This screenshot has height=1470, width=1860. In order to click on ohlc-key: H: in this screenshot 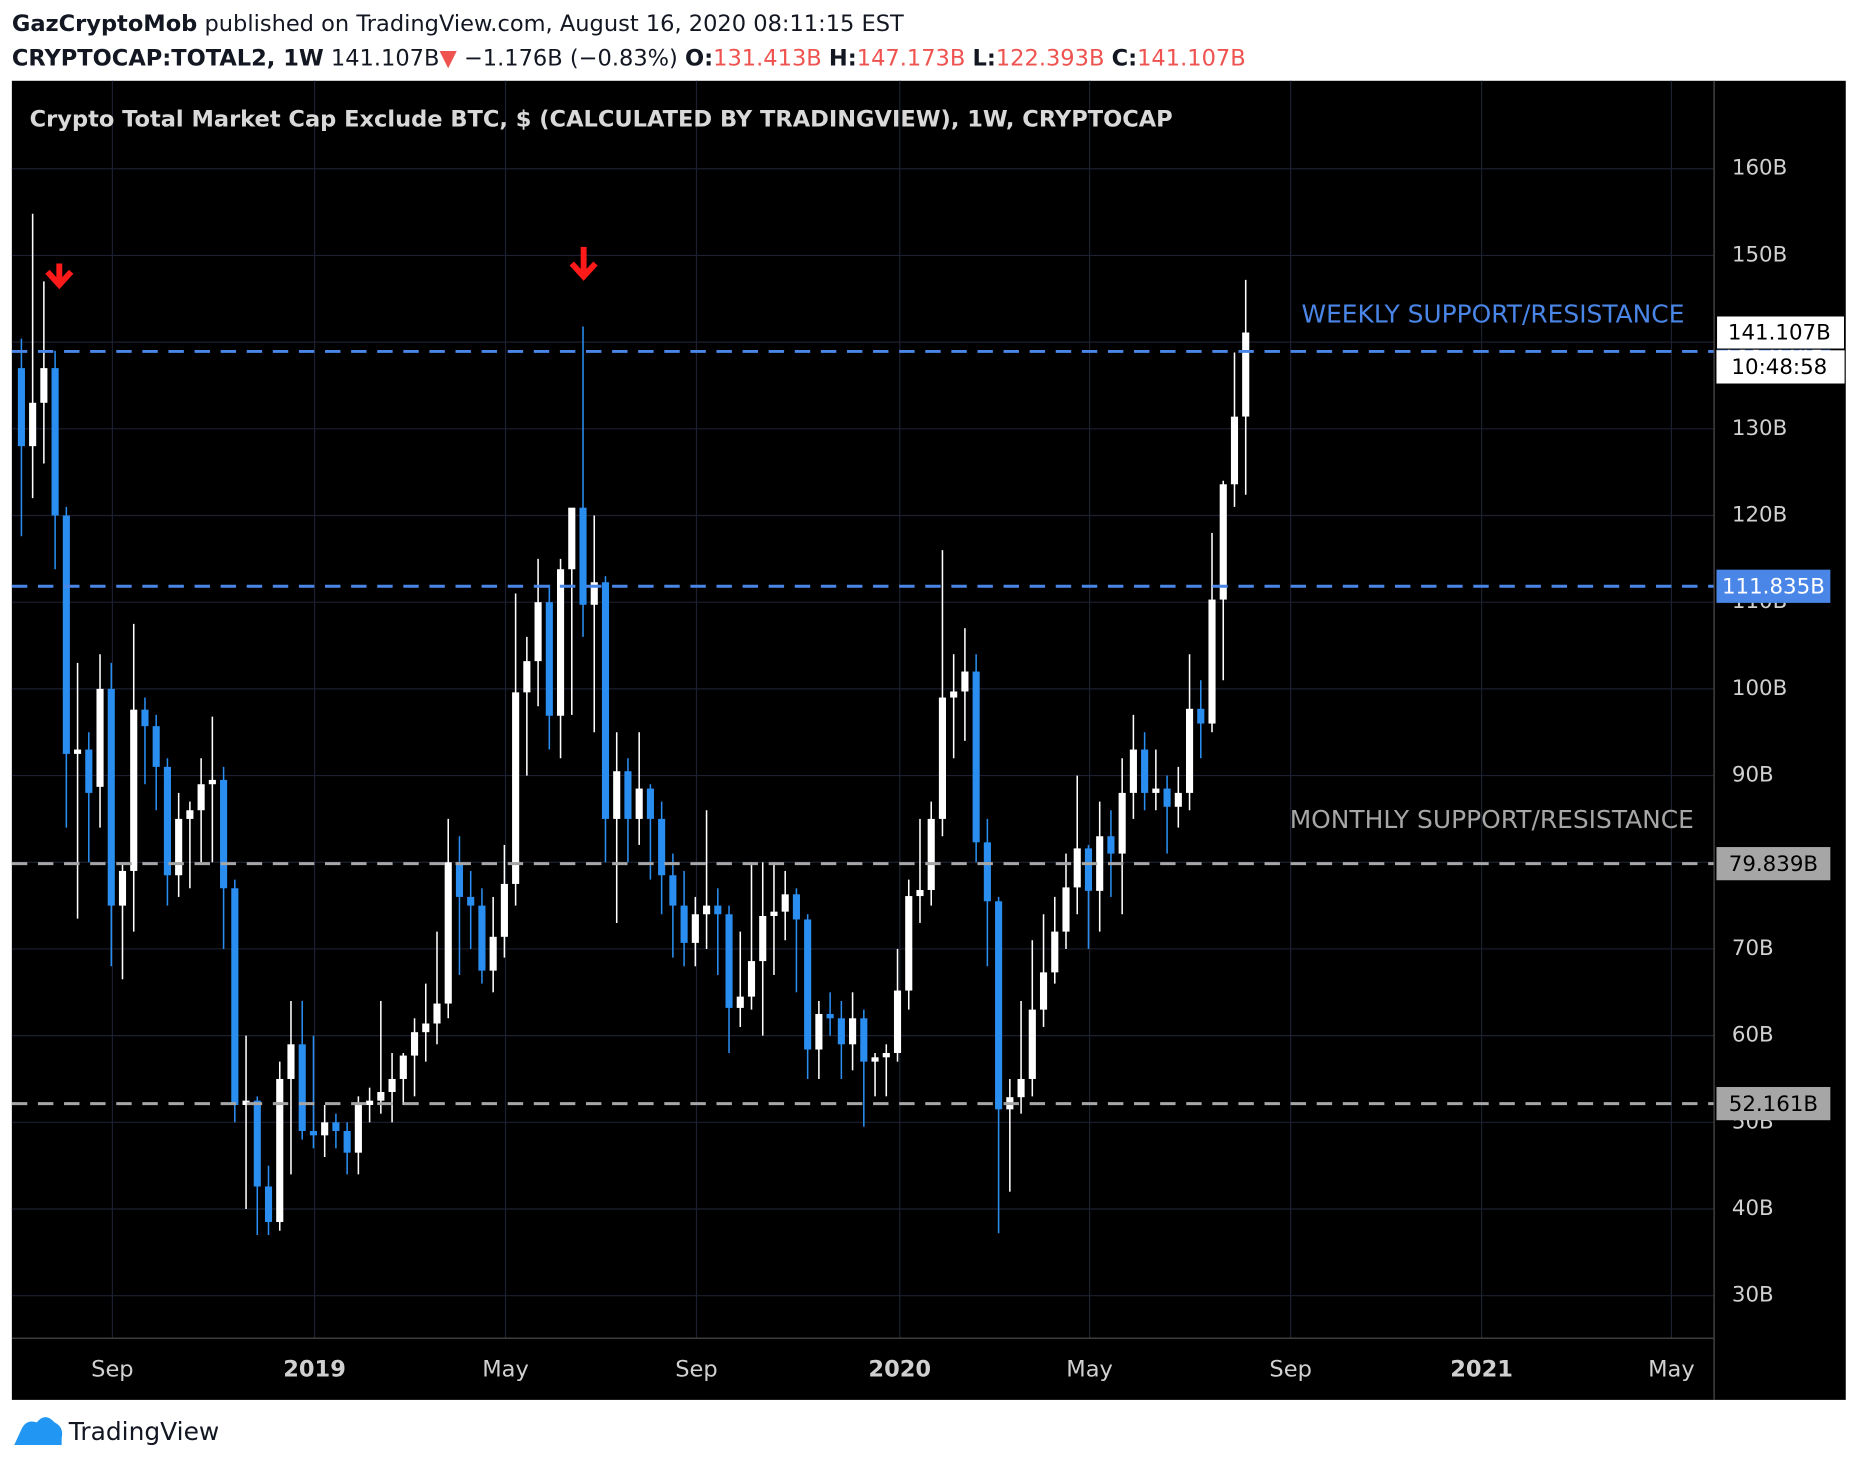, I will do `click(843, 58)`.